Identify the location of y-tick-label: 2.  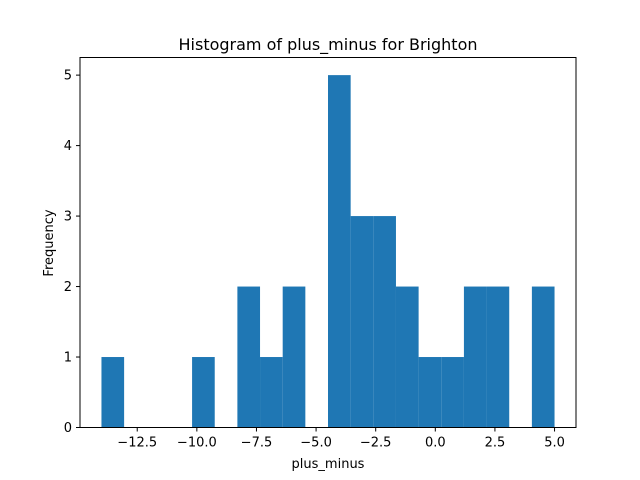
(68, 287).